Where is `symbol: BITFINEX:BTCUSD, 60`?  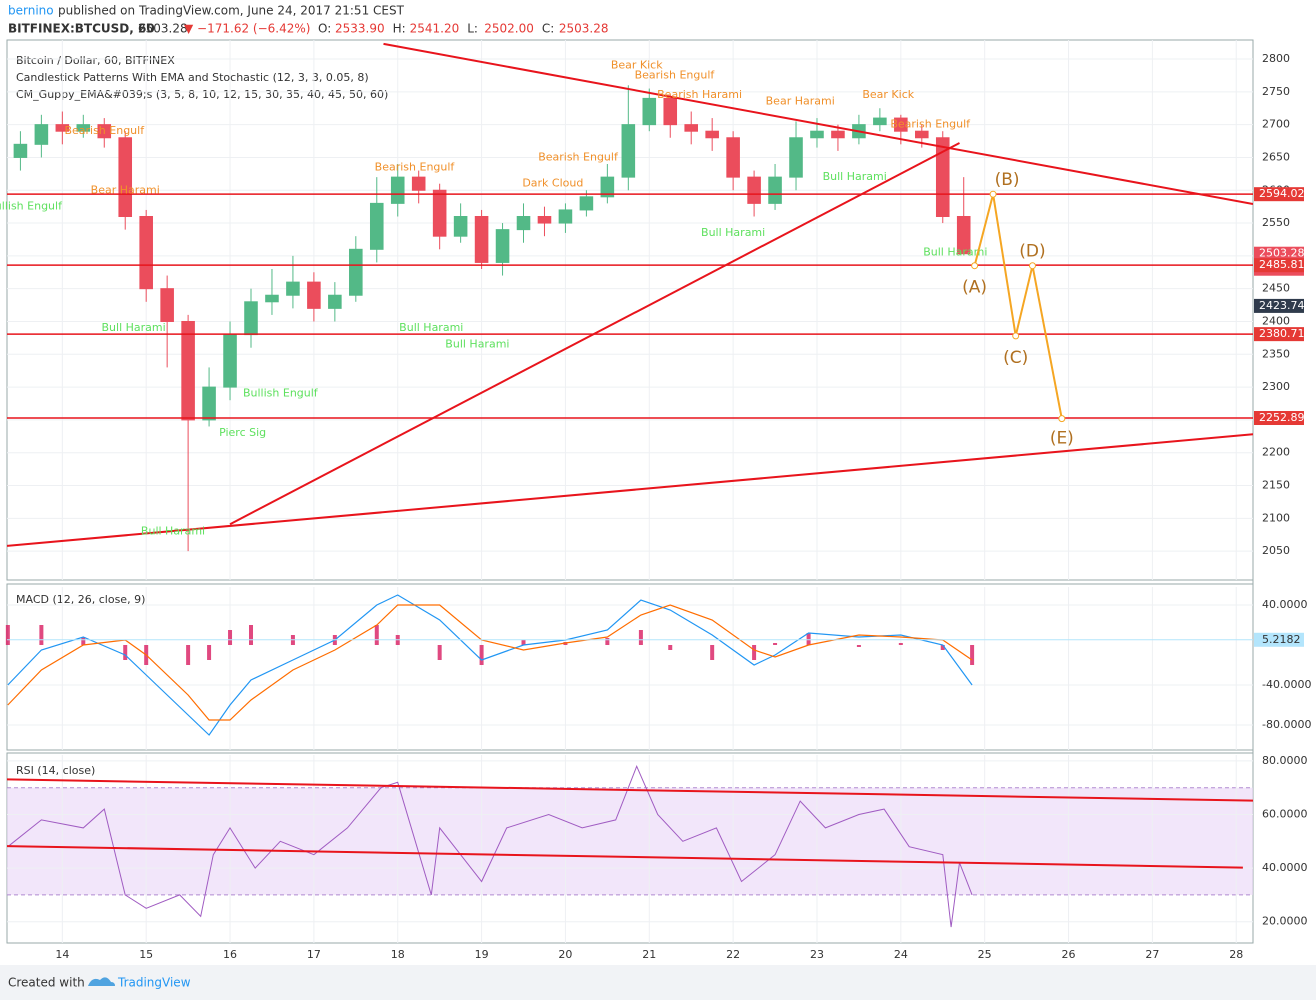 symbol: BITFINEX:BTCUSD, 60 is located at coordinates (81, 29).